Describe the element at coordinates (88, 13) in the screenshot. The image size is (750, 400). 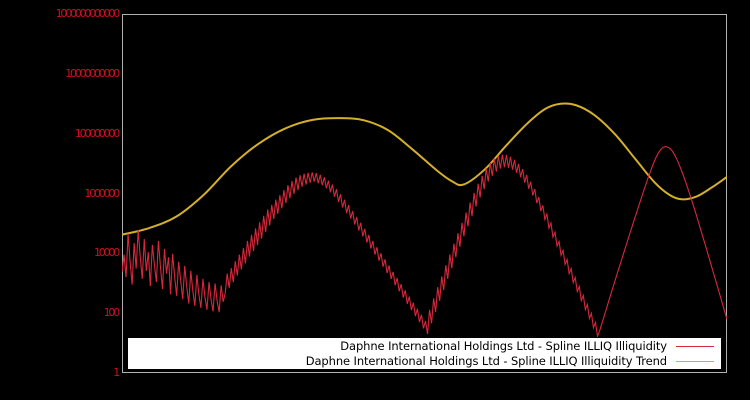
I see `y-tick-label: 1000000000000` at that location.